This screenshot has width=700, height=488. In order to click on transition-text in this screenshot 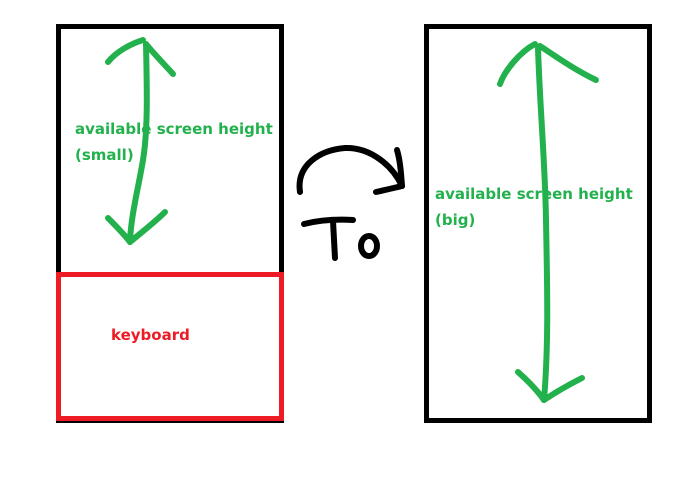, I will do `click(340, 239)`.